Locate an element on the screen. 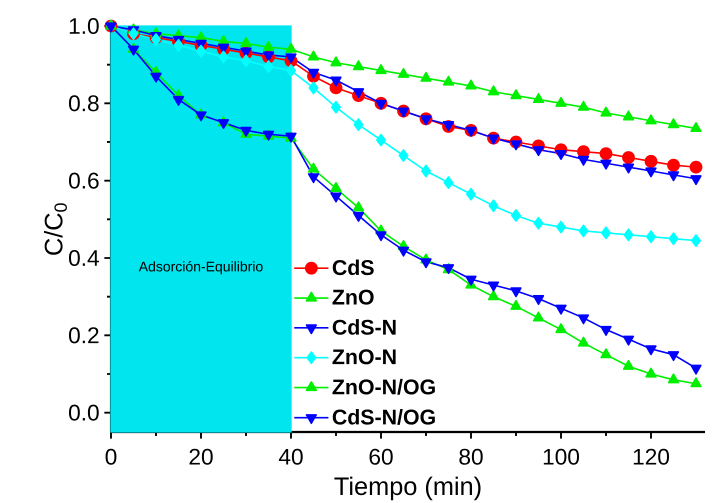  x-tick-label: 100 is located at coordinates (562, 456).